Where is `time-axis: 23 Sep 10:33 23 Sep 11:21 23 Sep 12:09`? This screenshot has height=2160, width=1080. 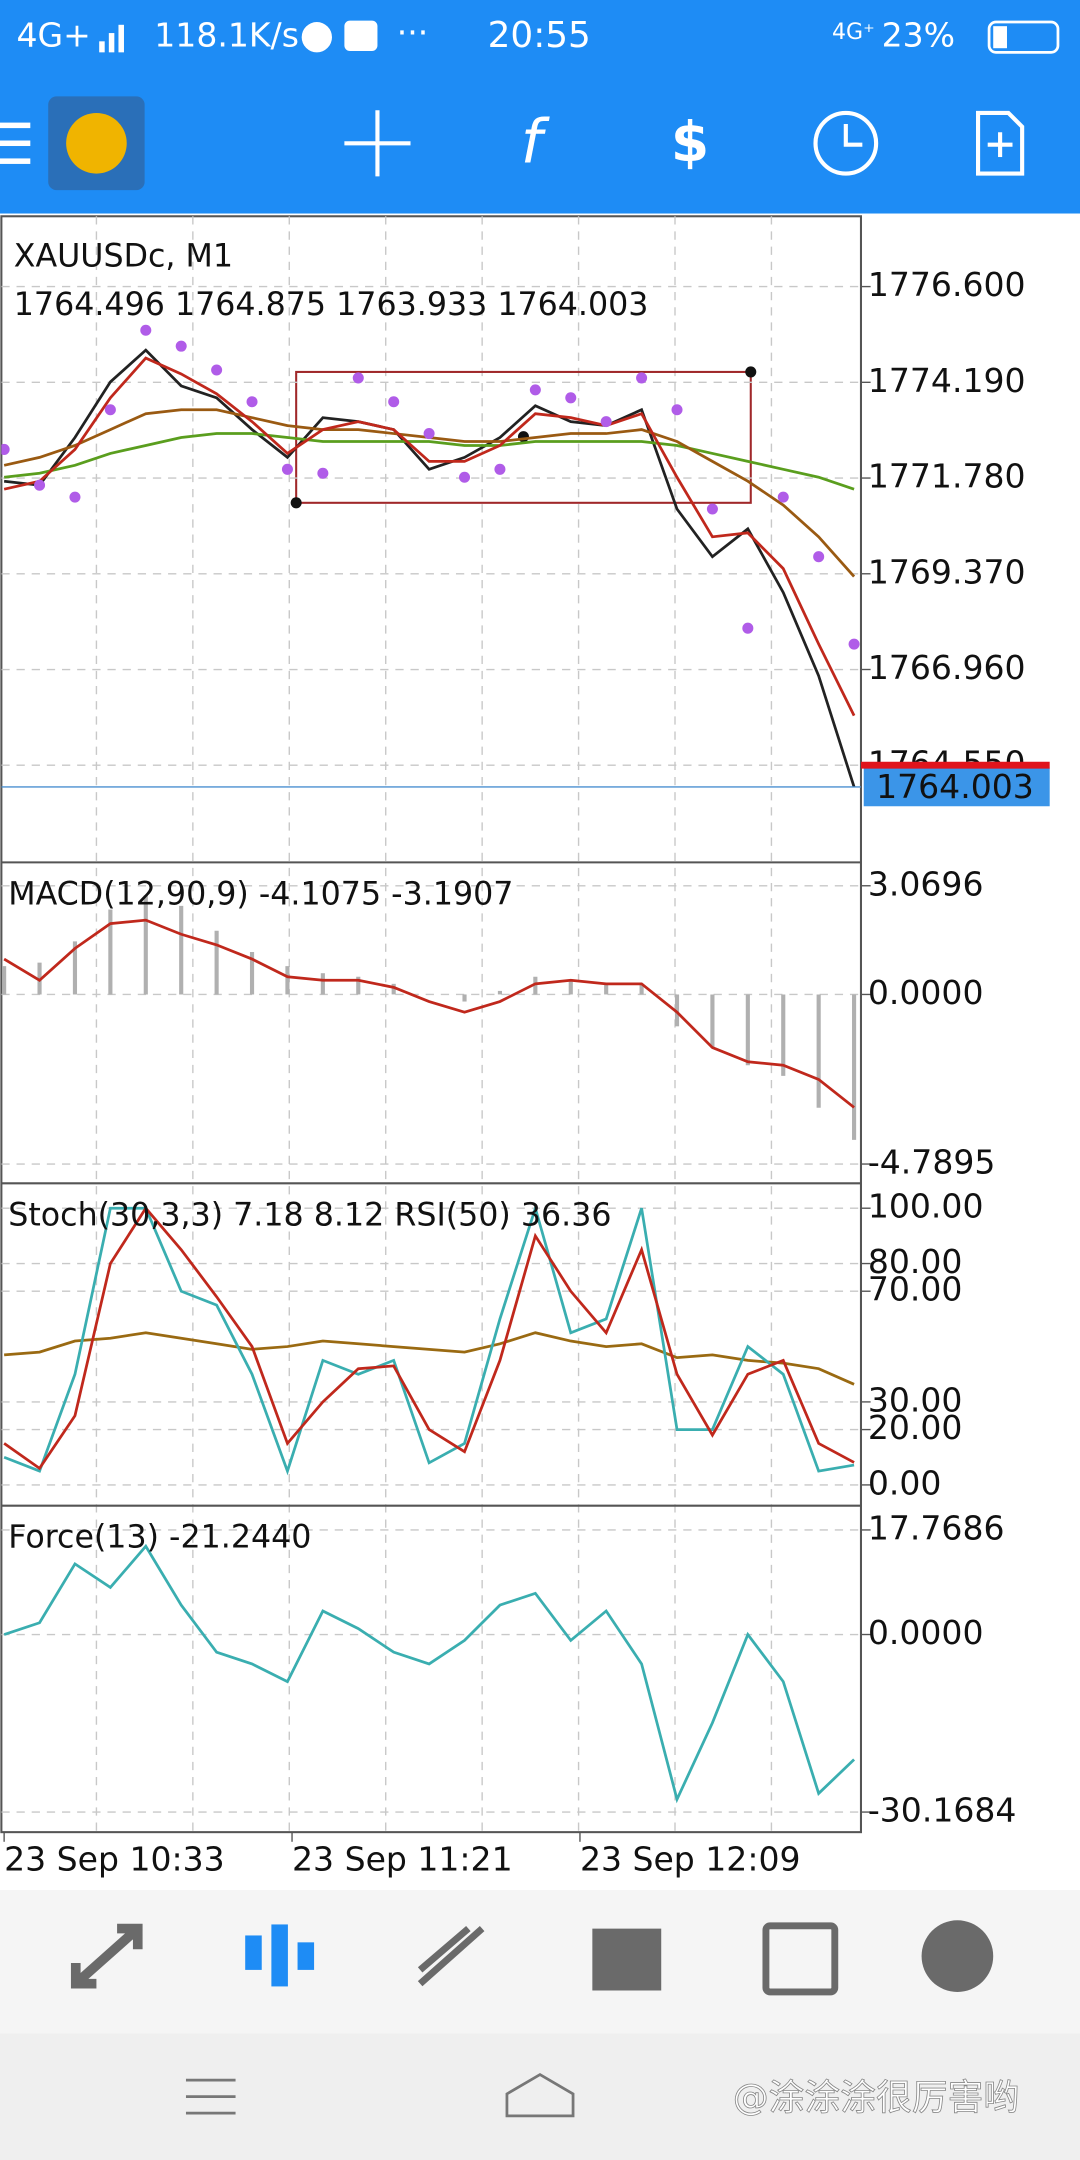 time-axis: 23 Sep 10:33 23 Sep 11:21 23 Sep 12:09 is located at coordinates (402, 1855).